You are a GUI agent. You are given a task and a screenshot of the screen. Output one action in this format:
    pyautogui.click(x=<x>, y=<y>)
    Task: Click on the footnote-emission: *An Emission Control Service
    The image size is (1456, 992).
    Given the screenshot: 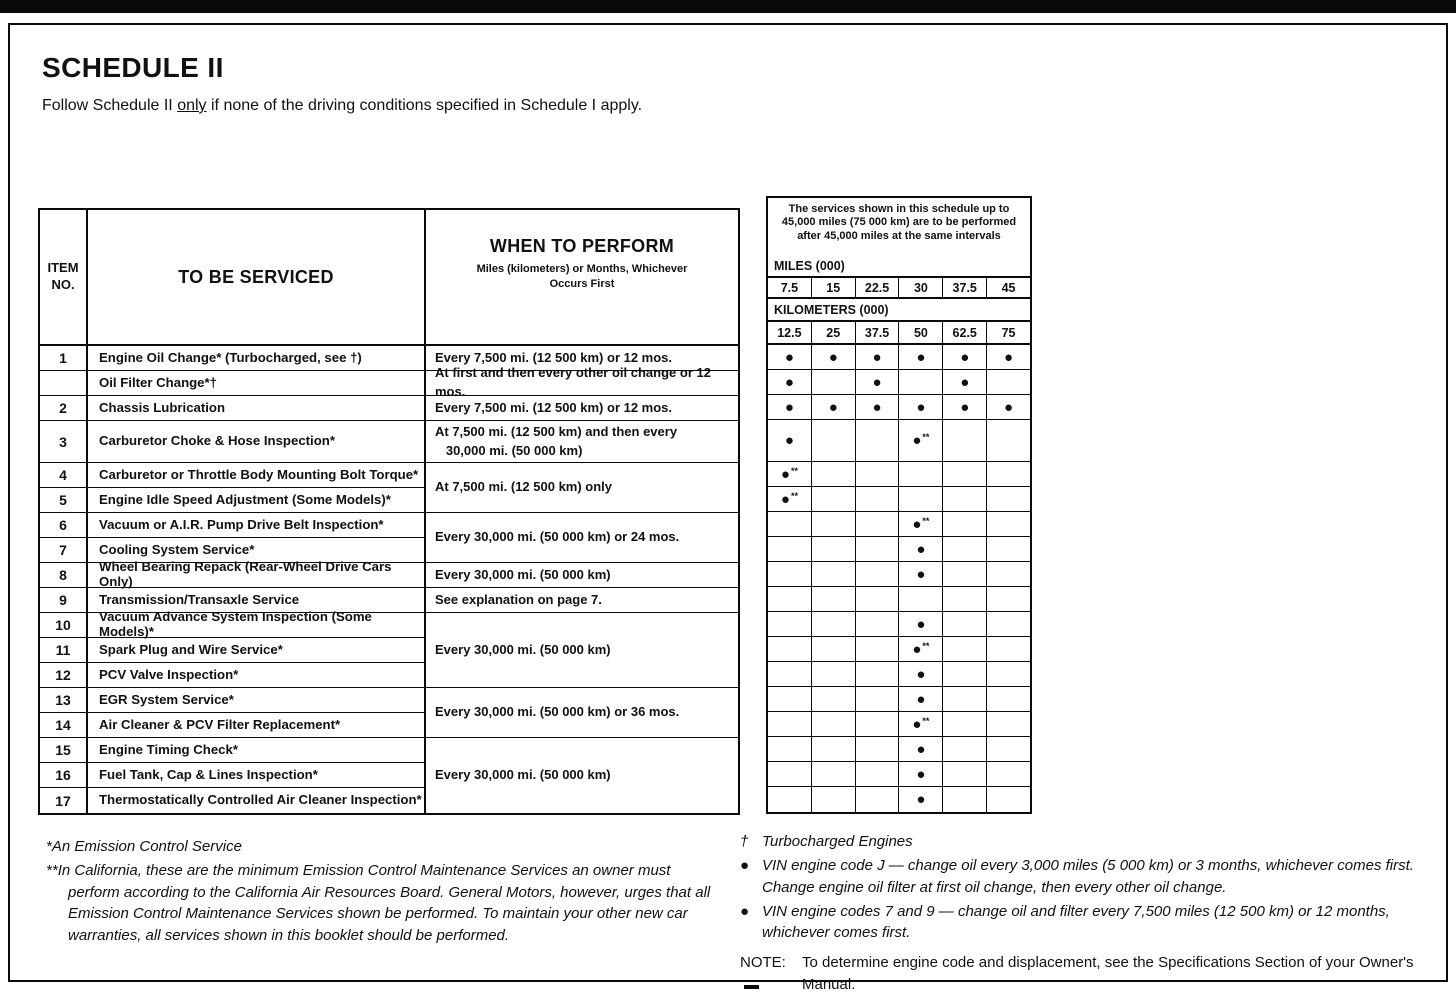 What is the action you would take?
    pyautogui.click(x=384, y=847)
    